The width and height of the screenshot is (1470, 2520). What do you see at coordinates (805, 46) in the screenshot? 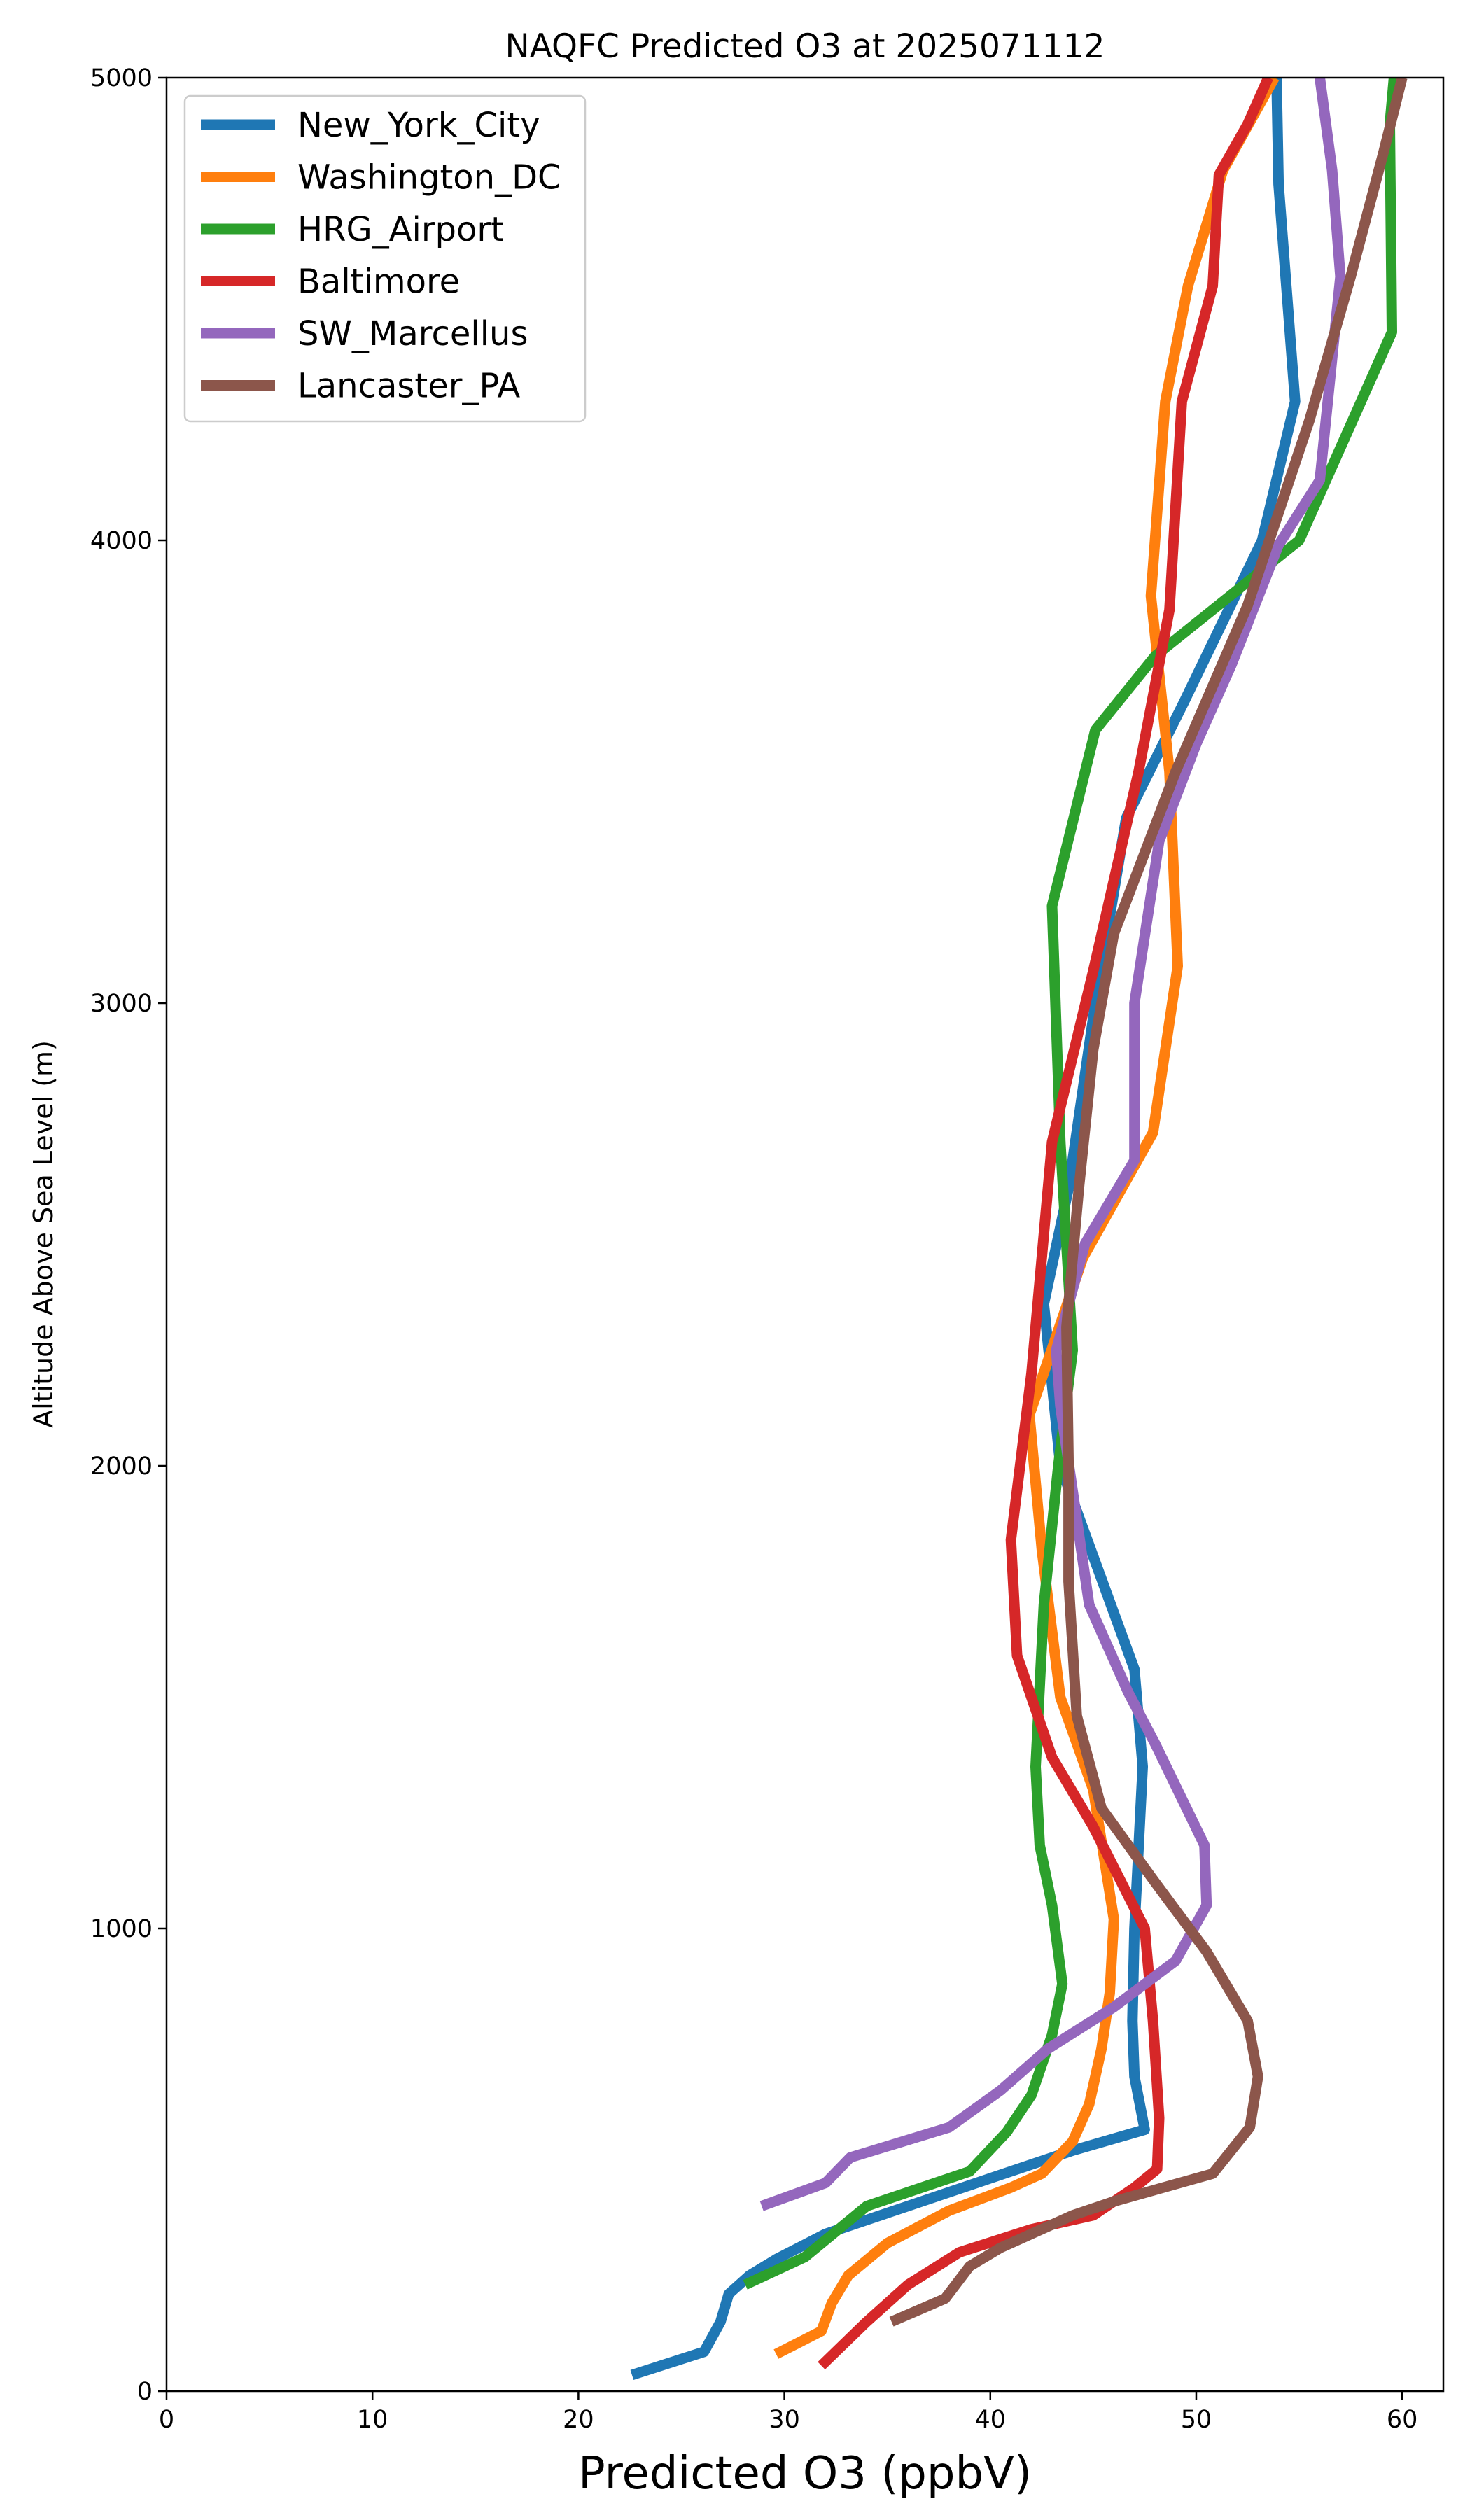
I see `chart-title: NAQFC Predicted O3 at 2025071112` at bounding box center [805, 46].